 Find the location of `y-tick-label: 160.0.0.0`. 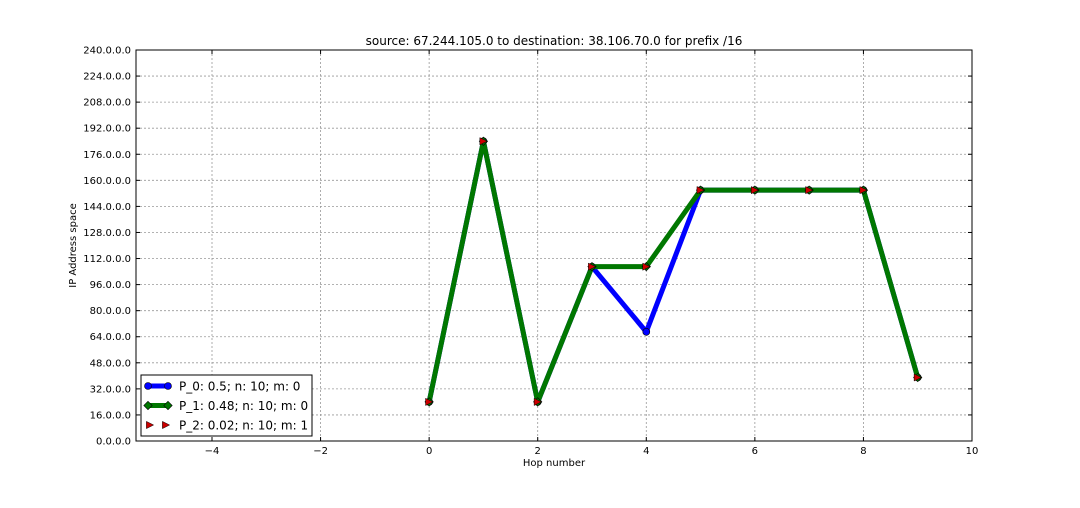

y-tick-label: 160.0.0.0 is located at coordinates (107, 181).